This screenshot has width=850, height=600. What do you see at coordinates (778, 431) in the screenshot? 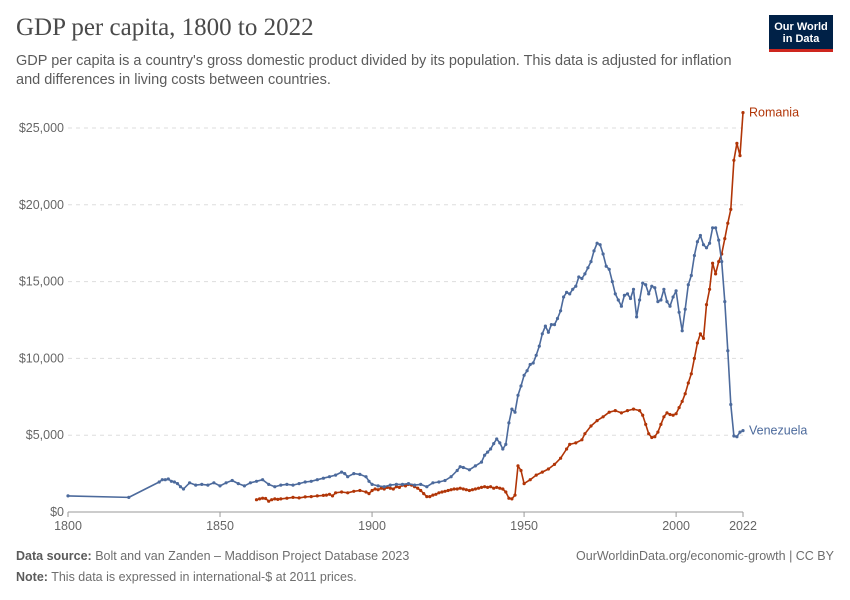
I see `series-label-venezuela: Venezuela` at bounding box center [778, 431].